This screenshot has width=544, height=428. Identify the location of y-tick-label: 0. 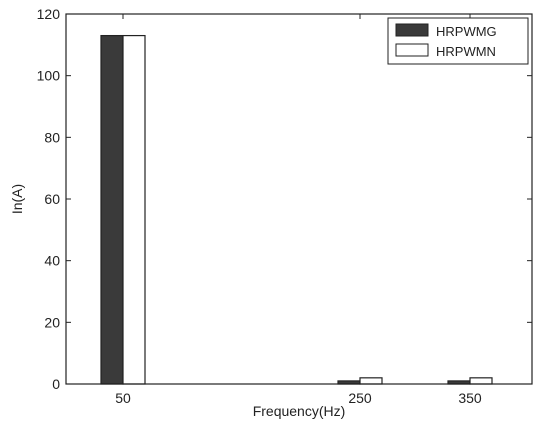
(56, 384).